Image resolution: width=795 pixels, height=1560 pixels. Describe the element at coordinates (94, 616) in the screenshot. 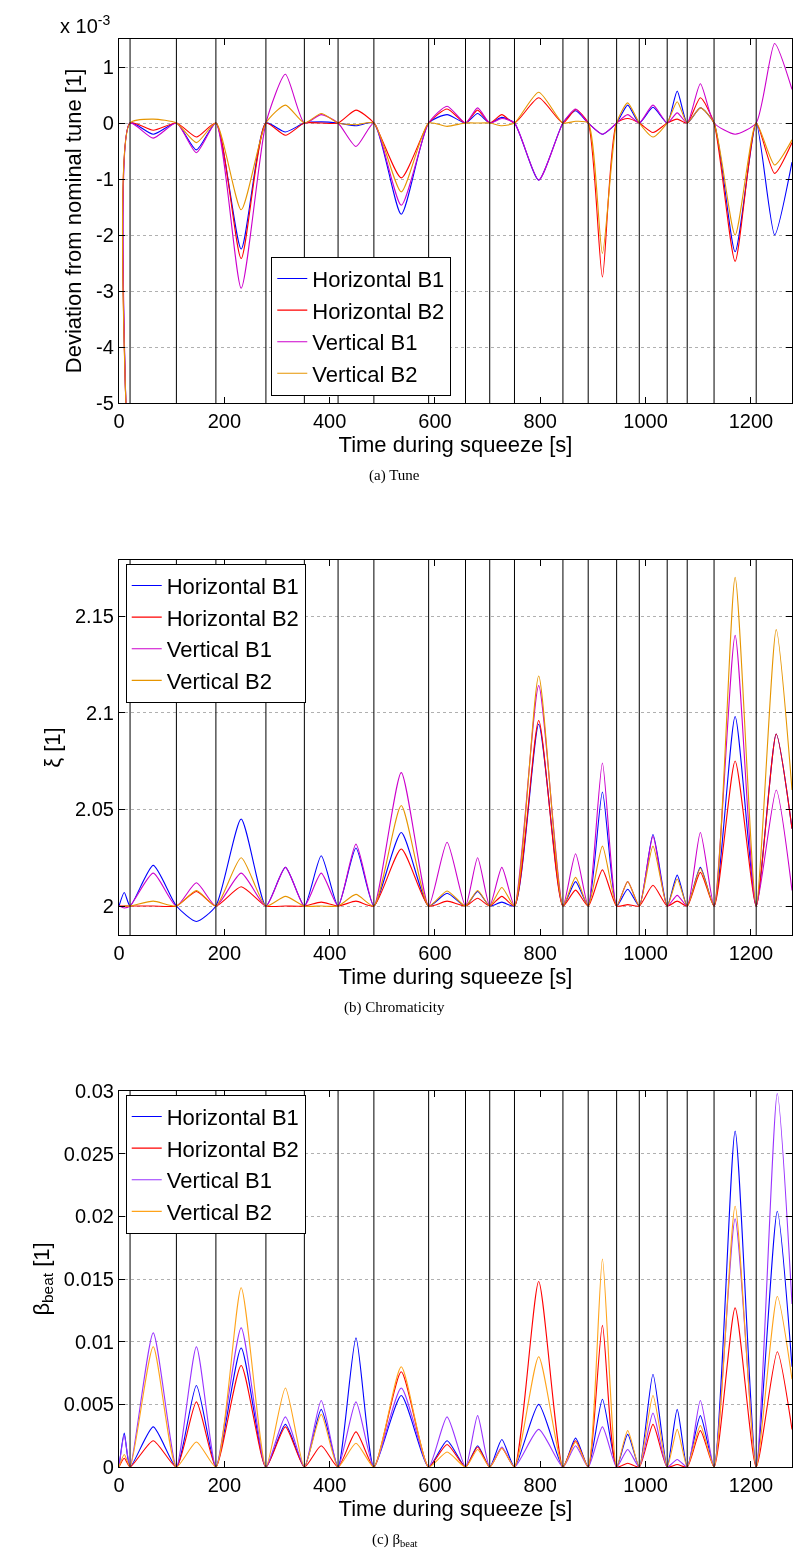

I see `y-tick-label: 2.15` at that location.